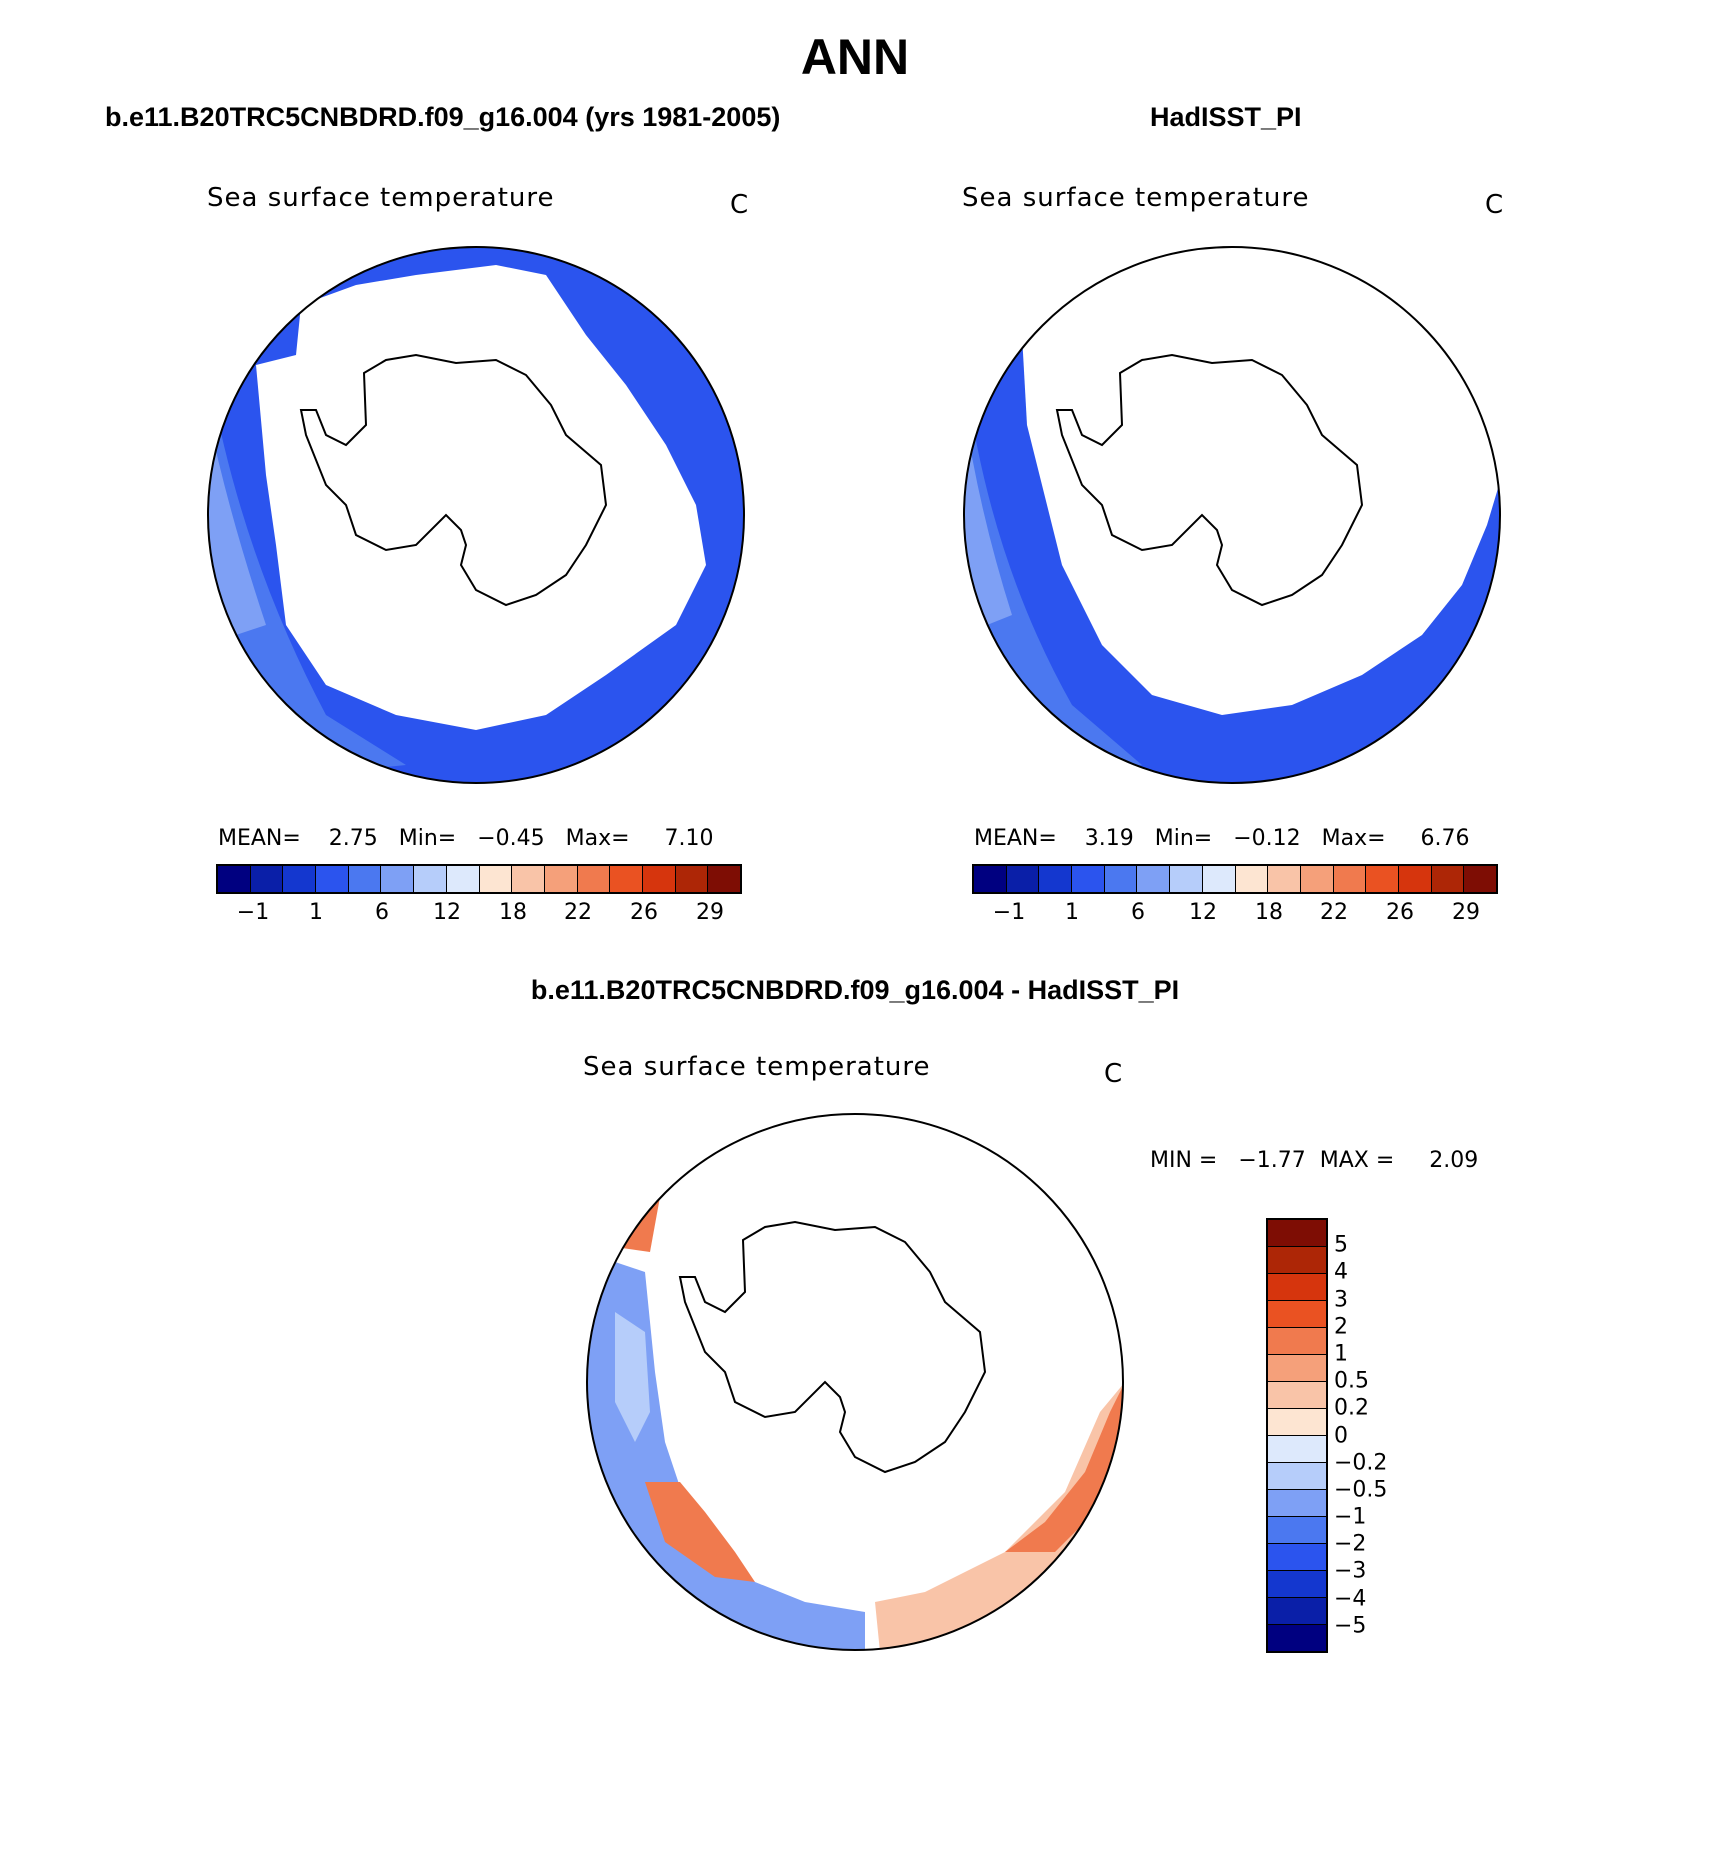  What do you see at coordinates (1209, 480) in the screenshot?
I see `obs-antarctica-coastline` at bounding box center [1209, 480].